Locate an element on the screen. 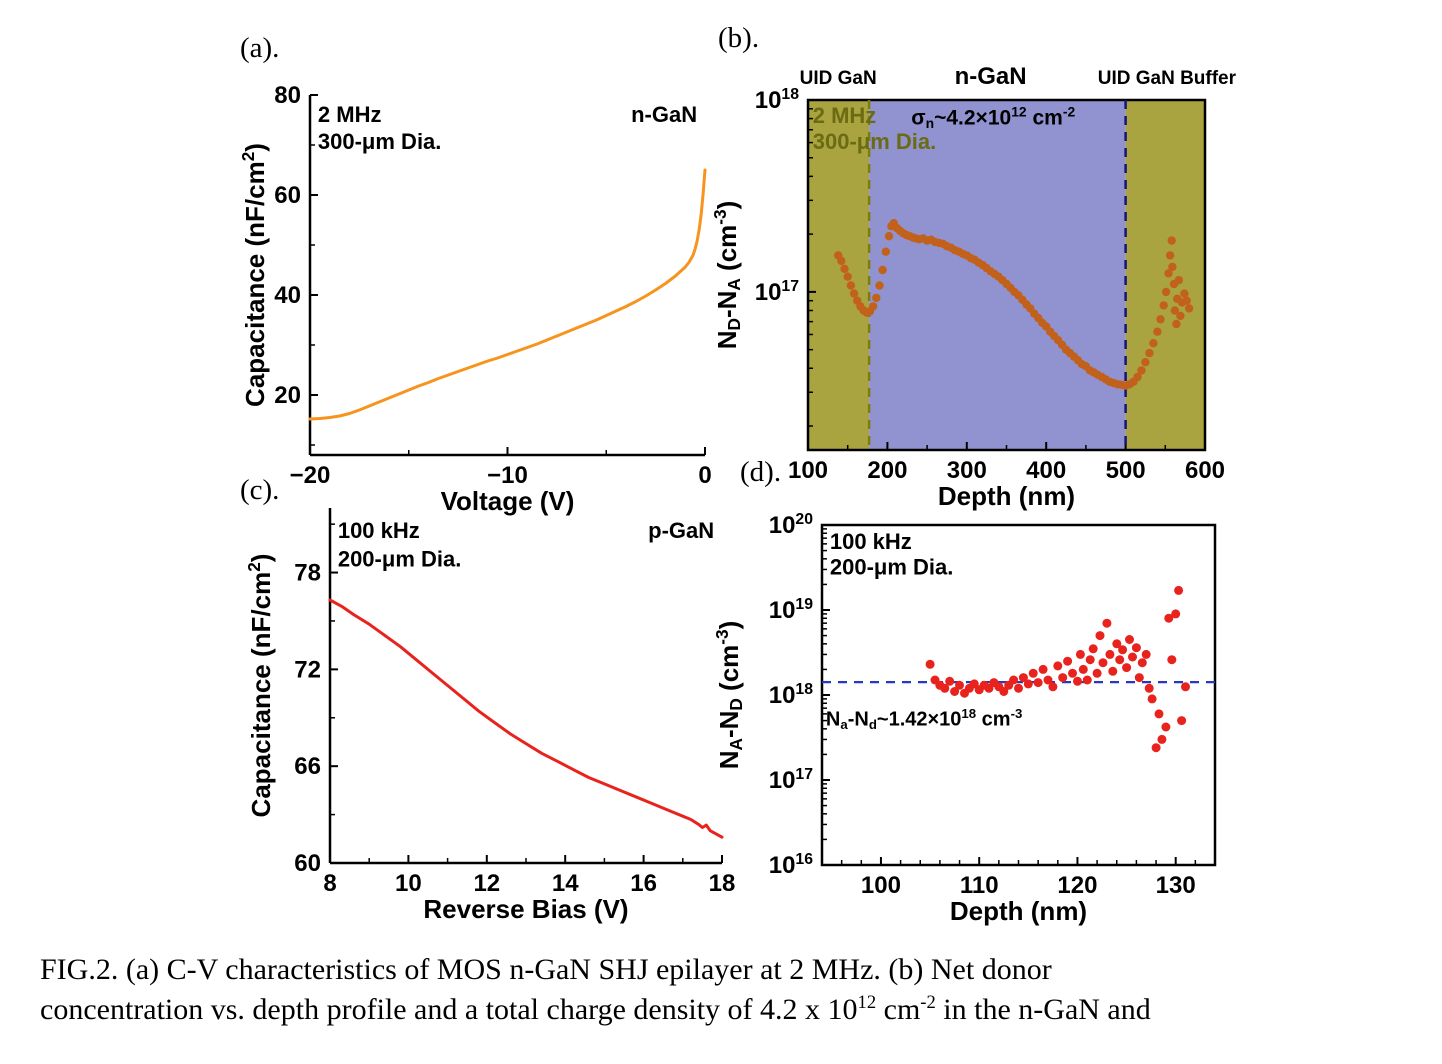  panel-a-label: (a). is located at coordinates (260, 48).